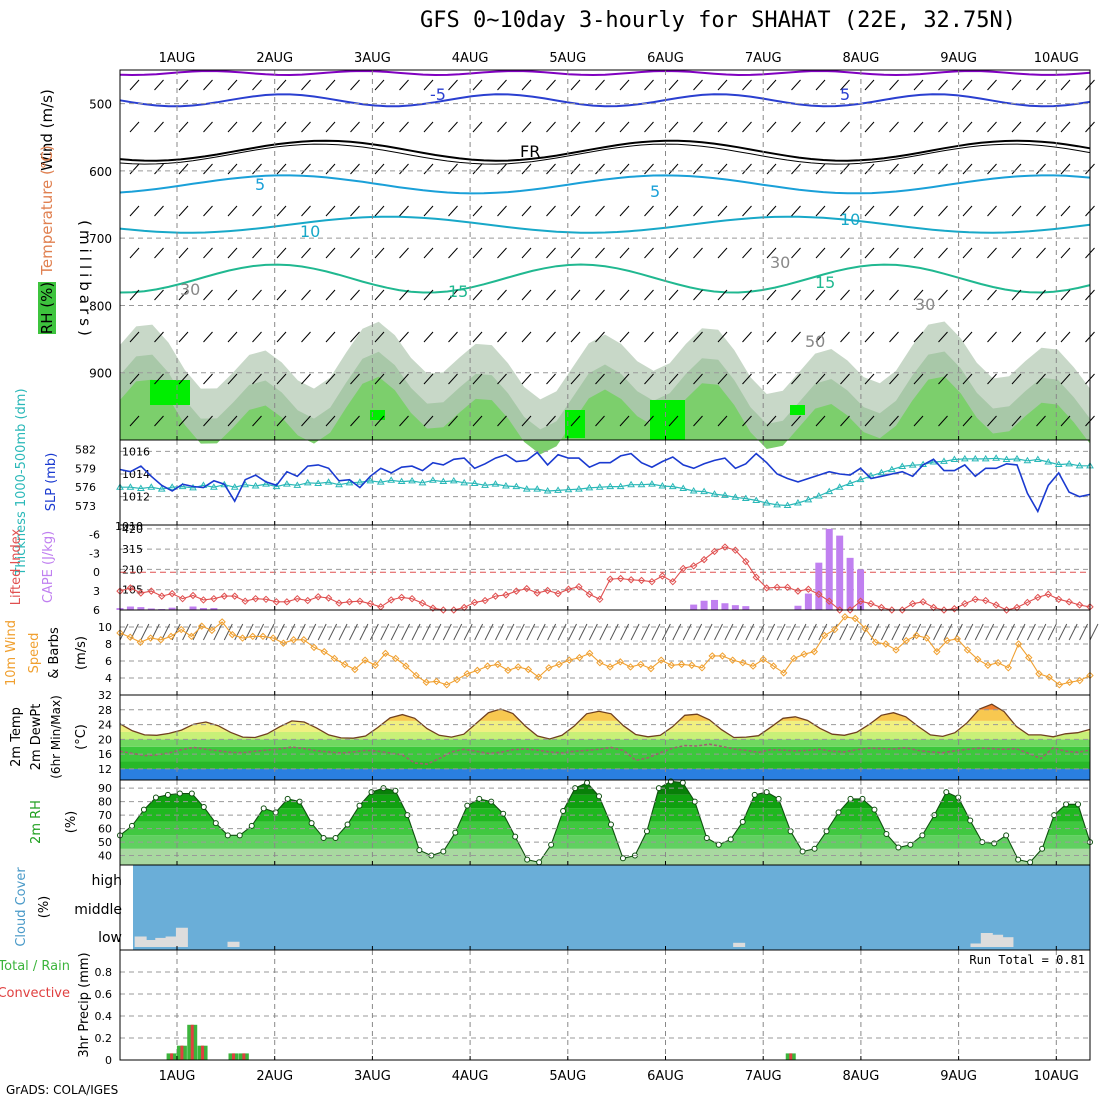 The width and height of the screenshot is (1100, 1100). What do you see at coordinates (372, 58) in the screenshot?
I see `x-tick-top: 3AUG` at bounding box center [372, 58].